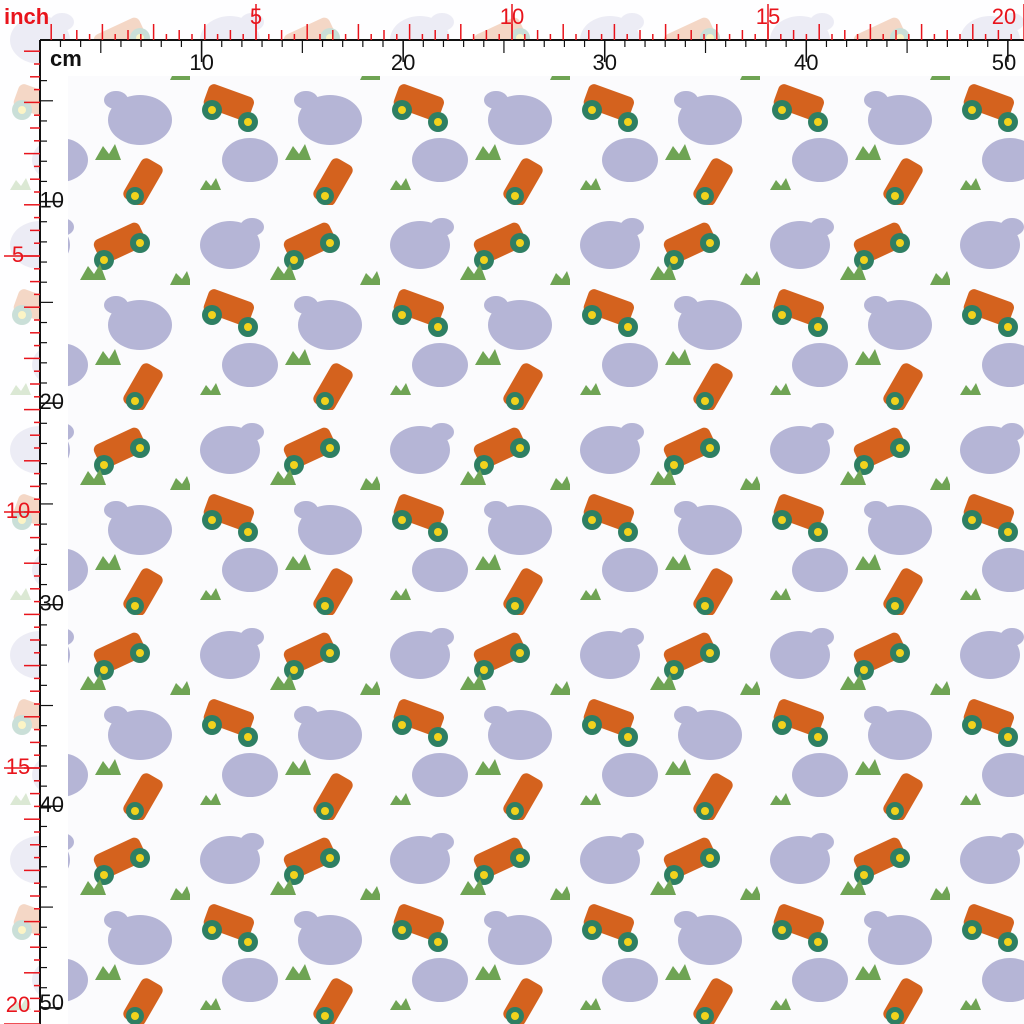 This screenshot has height=1024, width=1024. What do you see at coordinates (20, 532) in the screenshot?
I see `inch-ruler-band` at bounding box center [20, 532].